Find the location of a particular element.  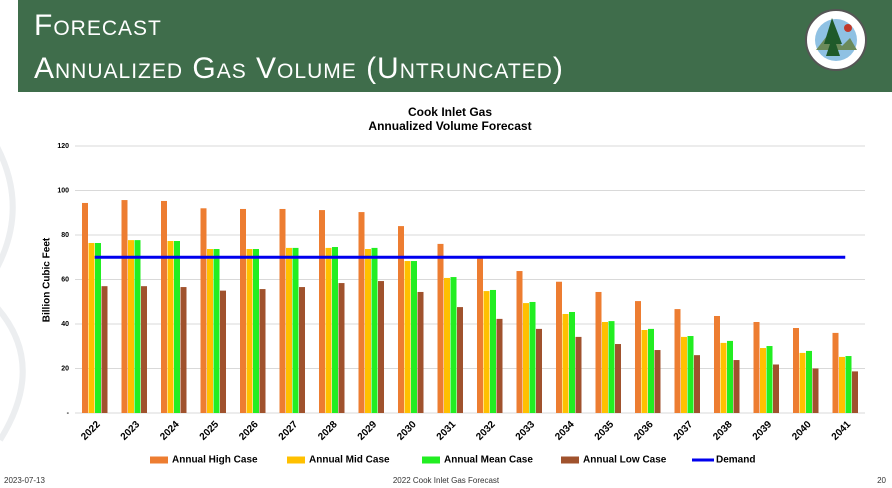

footer-date: 2023-07-13 is located at coordinates (24, 480).